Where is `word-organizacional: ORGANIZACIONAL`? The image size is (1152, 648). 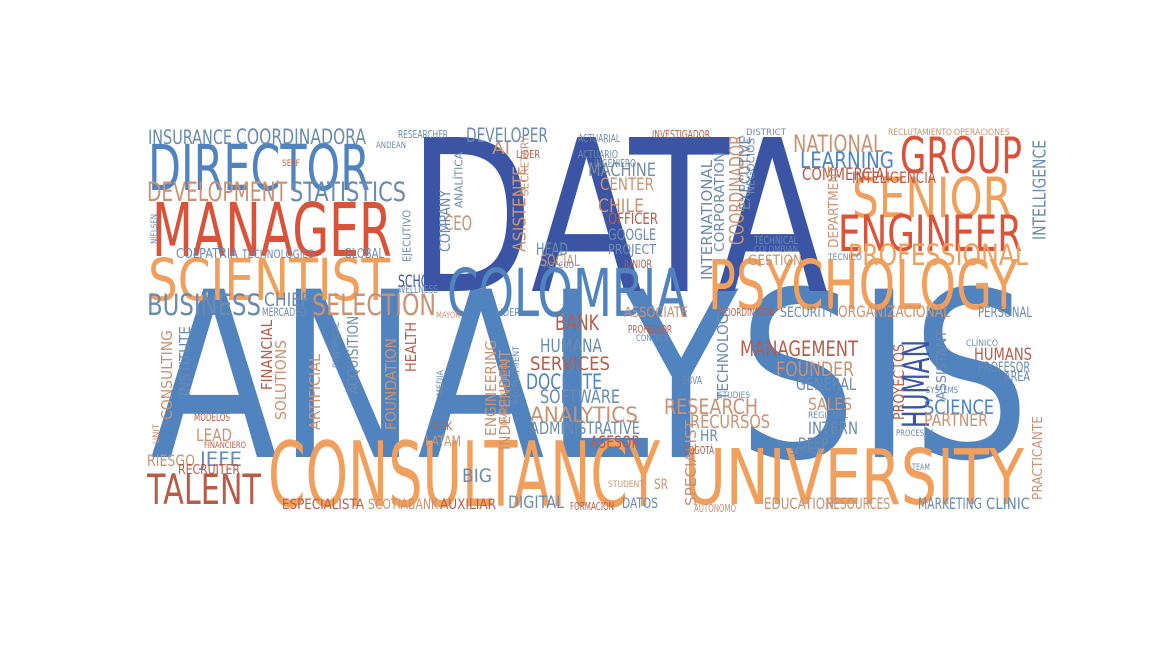
word-organizacional: ORGANIZACIONAL is located at coordinates (894, 311).